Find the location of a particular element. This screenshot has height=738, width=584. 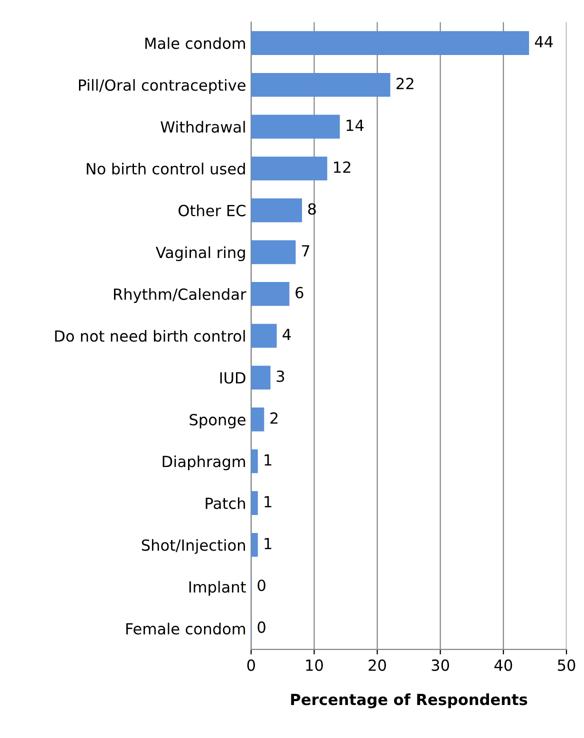

data-label: 7 is located at coordinates (306, 250).